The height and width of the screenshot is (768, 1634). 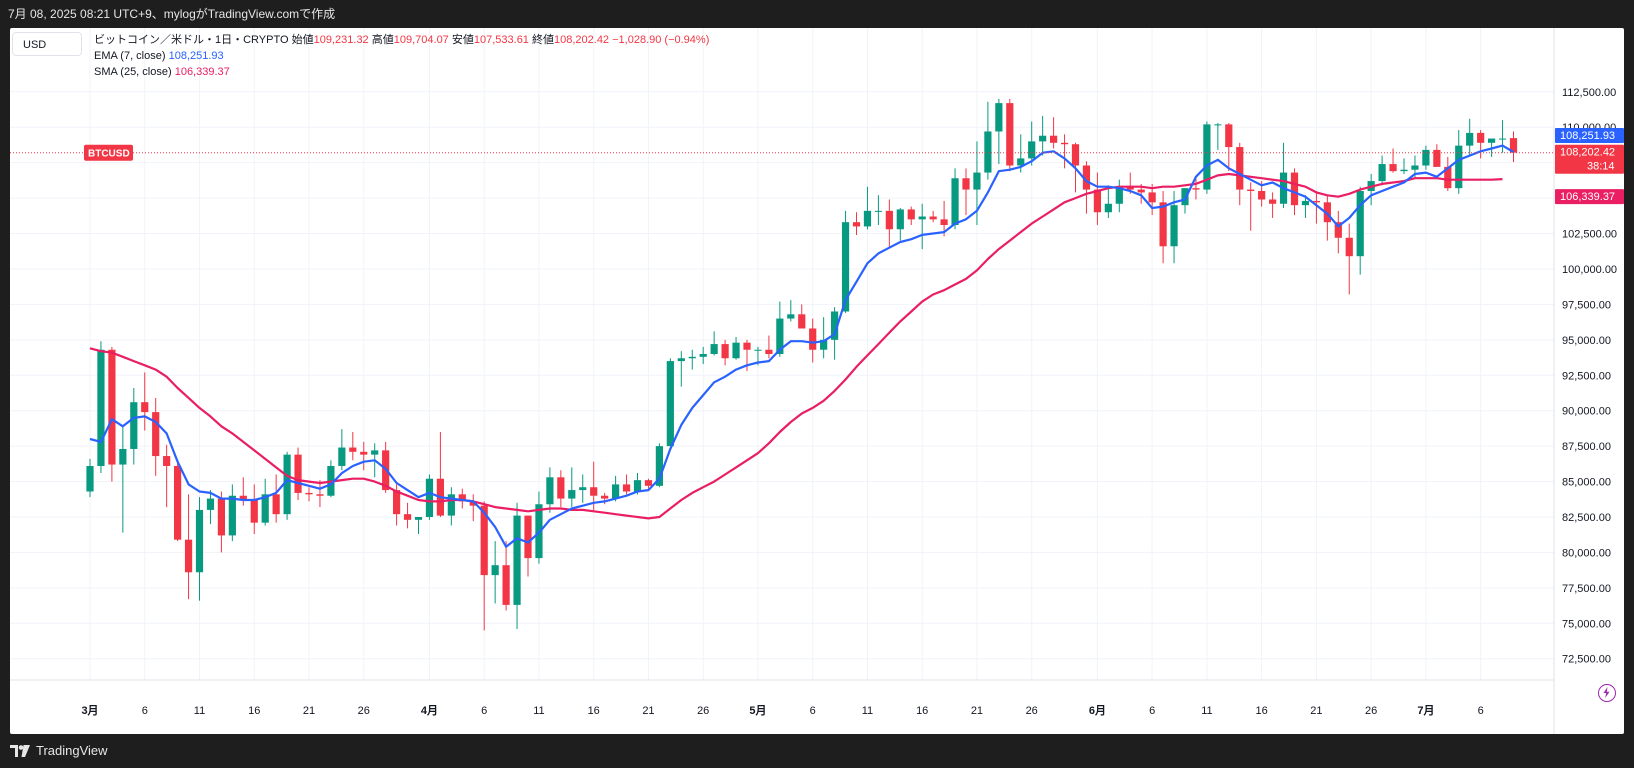 What do you see at coordinates (382, 40) in the screenshot?
I see `high-label: 高値` at bounding box center [382, 40].